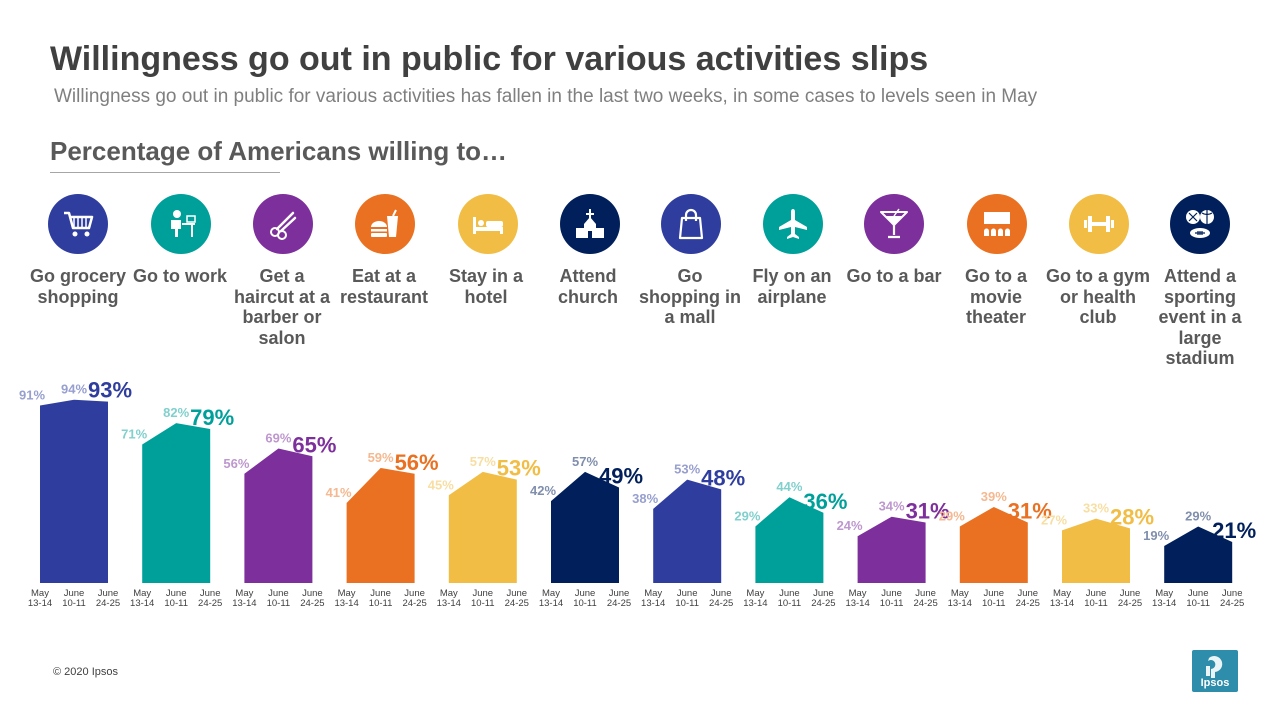  What do you see at coordinates (1132, 516) in the screenshot?
I see `value-label-11-3: 28%` at bounding box center [1132, 516].